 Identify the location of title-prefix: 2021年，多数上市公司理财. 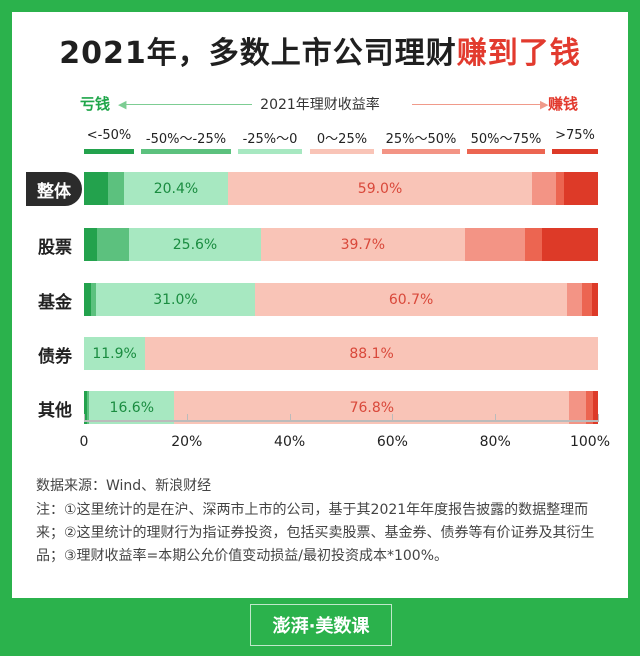
(258, 53).